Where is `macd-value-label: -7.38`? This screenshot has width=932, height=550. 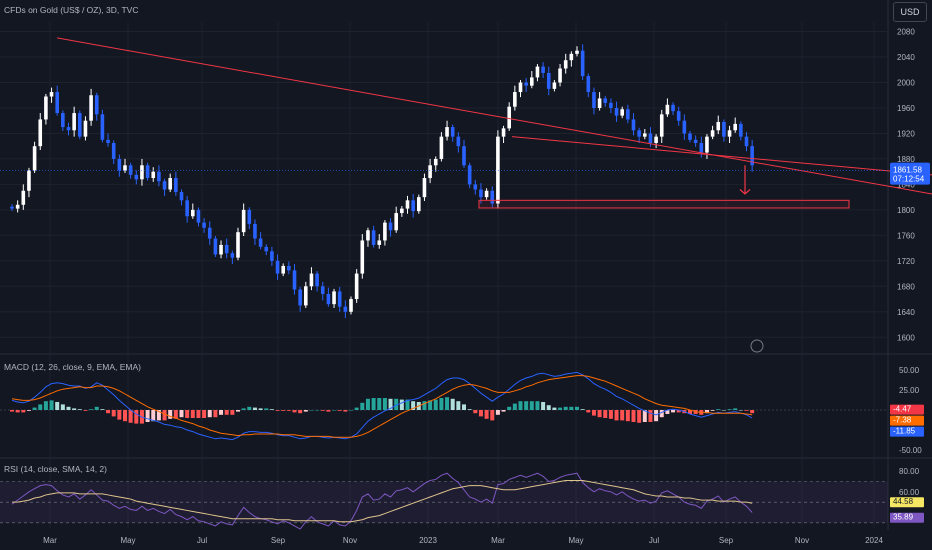 macd-value-label: -7.38 is located at coordinates (902, 420).